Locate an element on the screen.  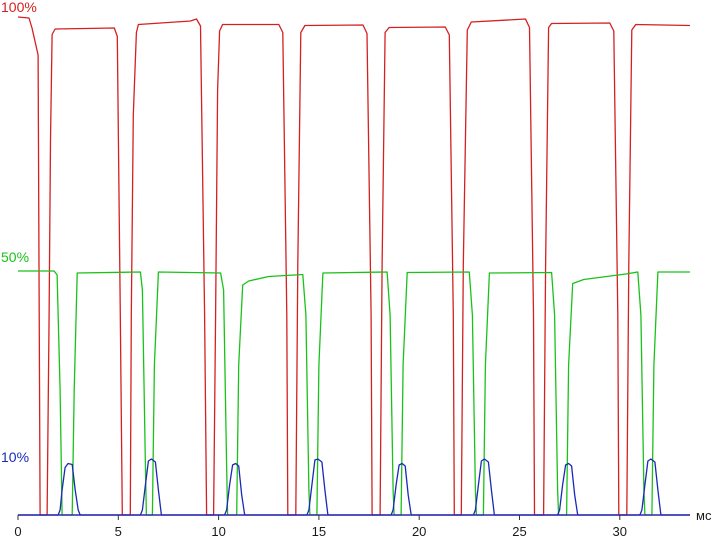
x-ticks: 0 5 10 15 20 25 30 is located at coordinates (320, 527).